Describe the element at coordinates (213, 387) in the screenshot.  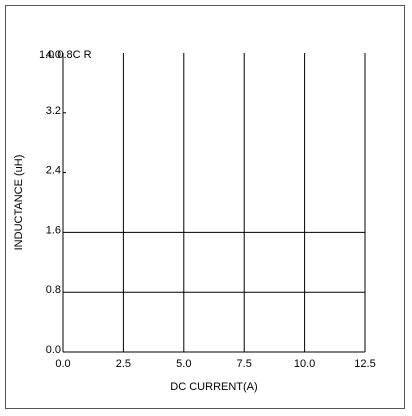
I see `x-axis-label: DC CURRENT(A)` at that location.